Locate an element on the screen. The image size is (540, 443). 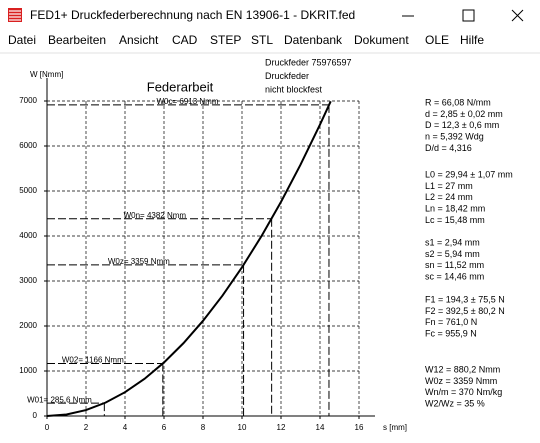
info-line: F1 = 194,3 ± 75,5 N is located at coordinates (465, 299).